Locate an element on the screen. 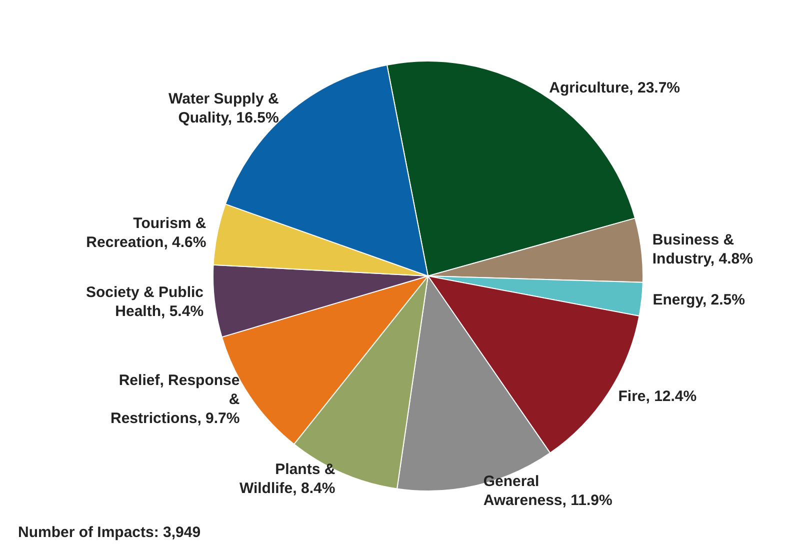 This screenshot has width=812, height=558. slice-label: General Awareness, 11.9% is located at coordinates (547, 491).